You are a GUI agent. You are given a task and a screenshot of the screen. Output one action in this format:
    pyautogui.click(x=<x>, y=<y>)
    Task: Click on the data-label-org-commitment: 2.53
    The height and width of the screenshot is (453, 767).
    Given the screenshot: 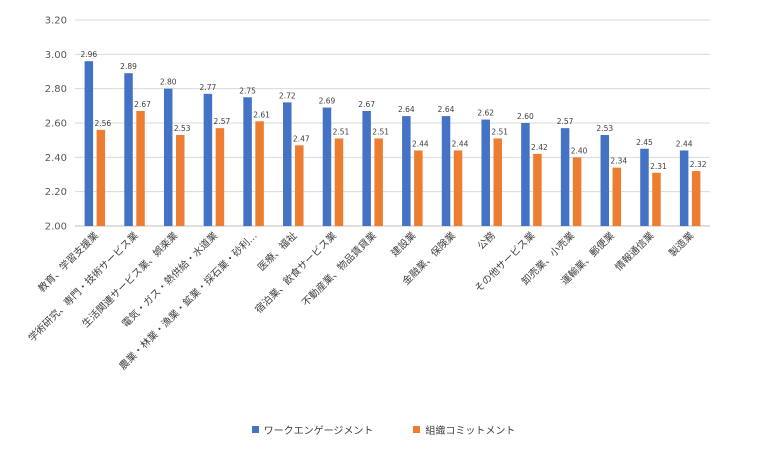 What is the action you would take?
    pyautogui.click(x=182, y=128)
    